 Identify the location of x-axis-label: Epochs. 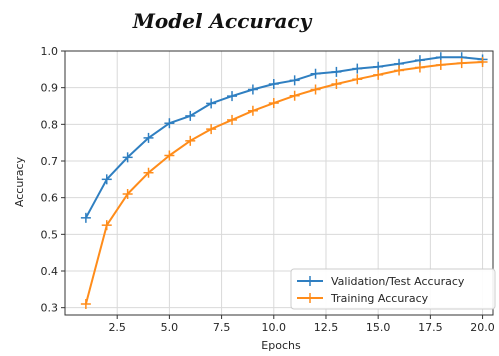
(281, 345).